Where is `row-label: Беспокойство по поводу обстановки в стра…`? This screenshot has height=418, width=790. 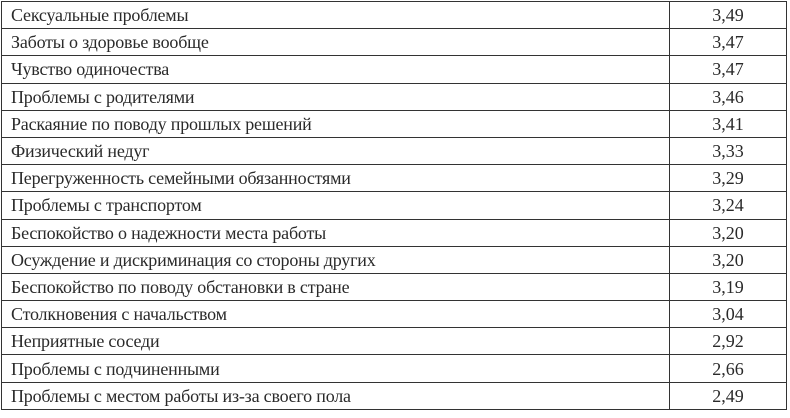 row-label: Беспокойство по поводу обстановки в стра… is located at coordinates (335, 287).